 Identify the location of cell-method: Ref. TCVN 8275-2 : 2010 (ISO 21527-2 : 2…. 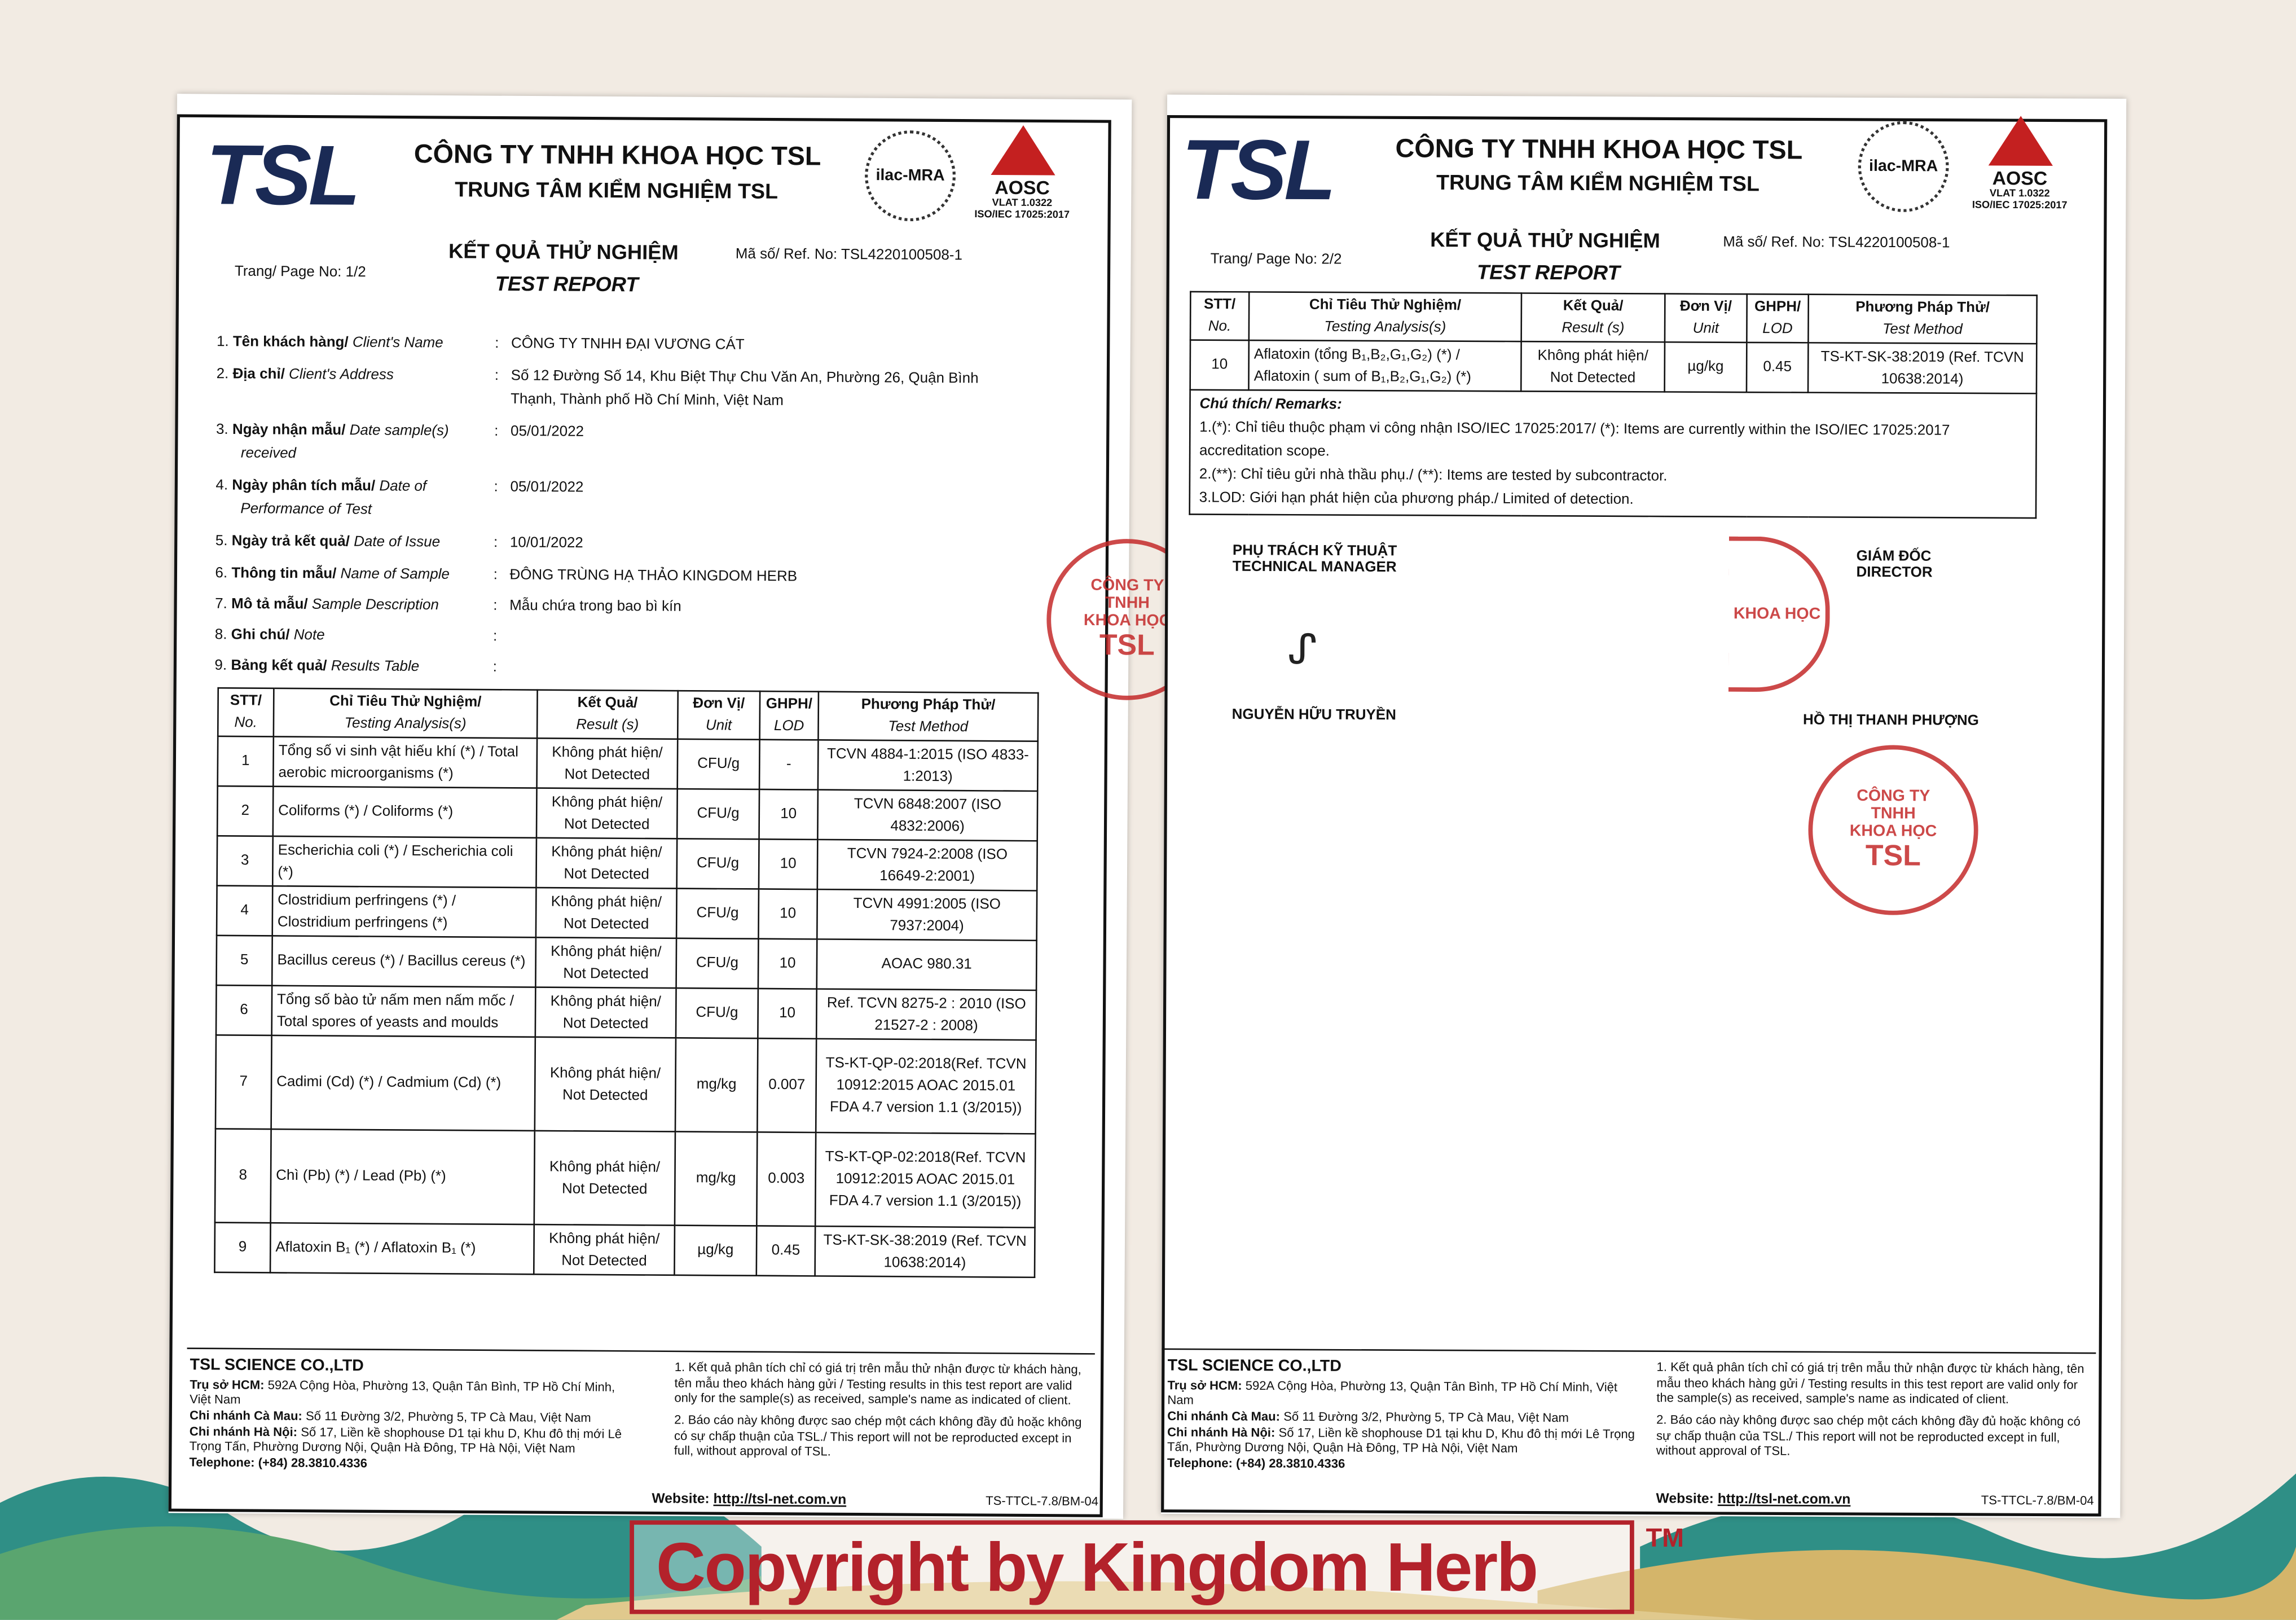
(926, 1015).